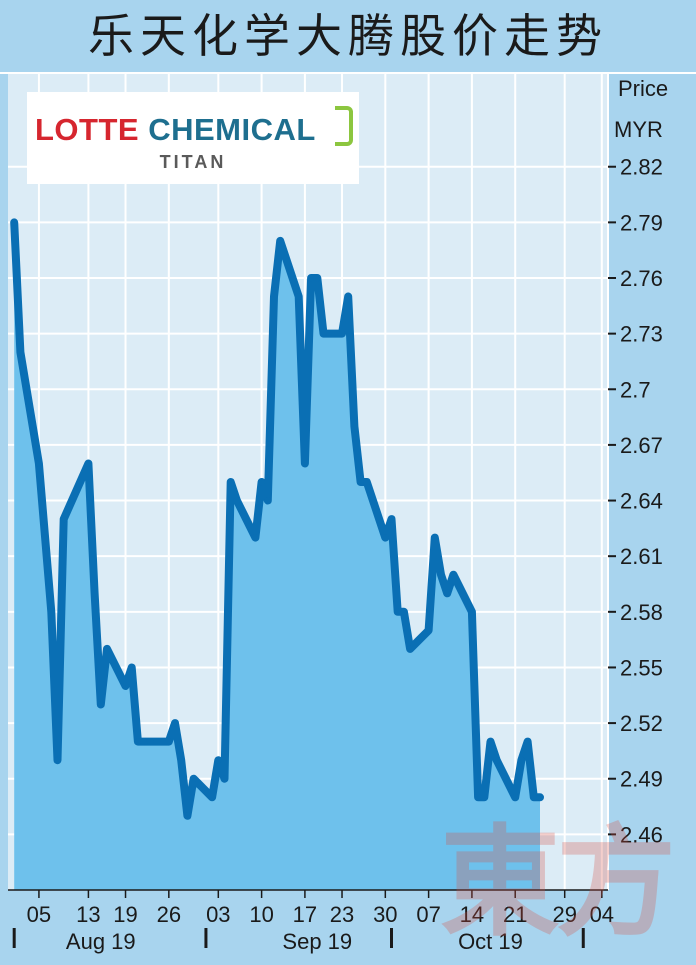 The height and width of the screenshot is (965, 696). What do you see at coordinates (490, 941) in the screenshot?
I see `month-label: Oct 19` at bounding box center [490, 941].